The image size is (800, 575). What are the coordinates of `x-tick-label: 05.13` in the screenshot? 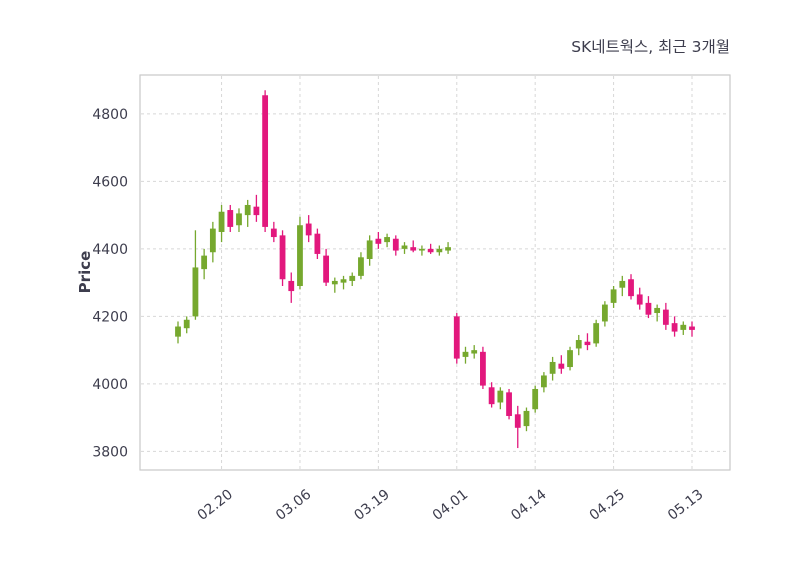 It's located at (685, 505).